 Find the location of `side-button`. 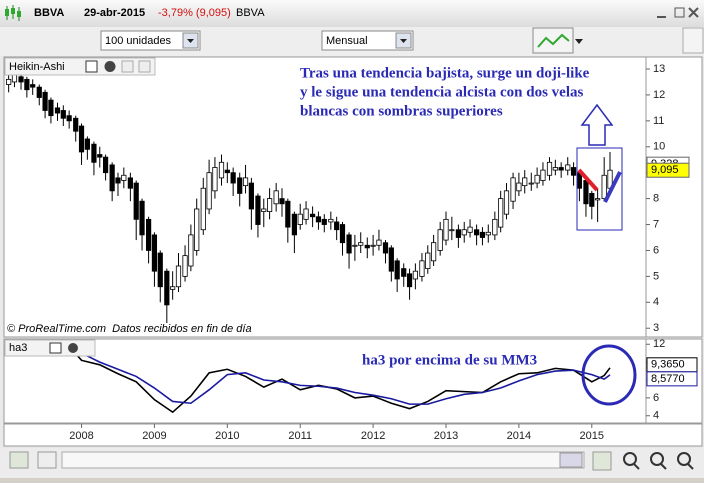

side-button is located at coordinates (693, 40).